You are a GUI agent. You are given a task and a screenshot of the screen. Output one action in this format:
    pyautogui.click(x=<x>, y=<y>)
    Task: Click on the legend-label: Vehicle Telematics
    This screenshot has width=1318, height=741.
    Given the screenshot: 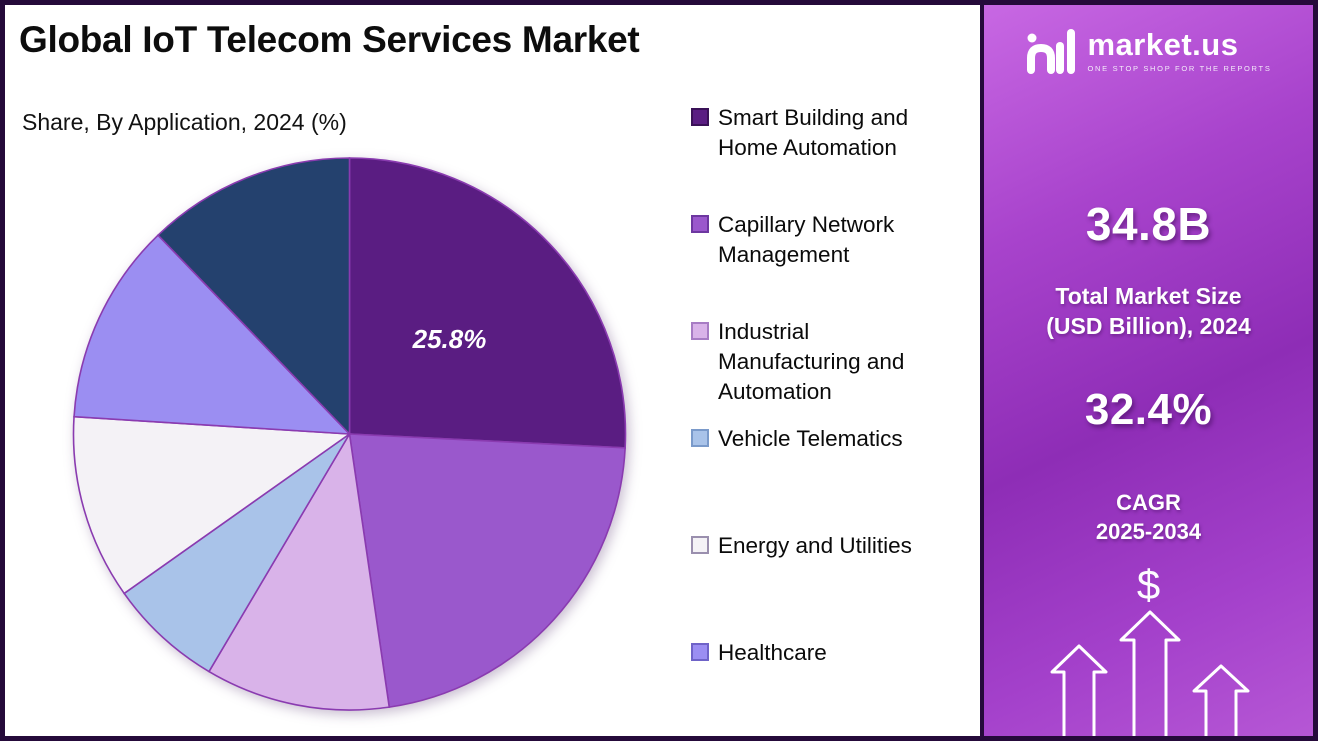 What is the action you would take?
    pyautogui.click(x=810, y=438)
    